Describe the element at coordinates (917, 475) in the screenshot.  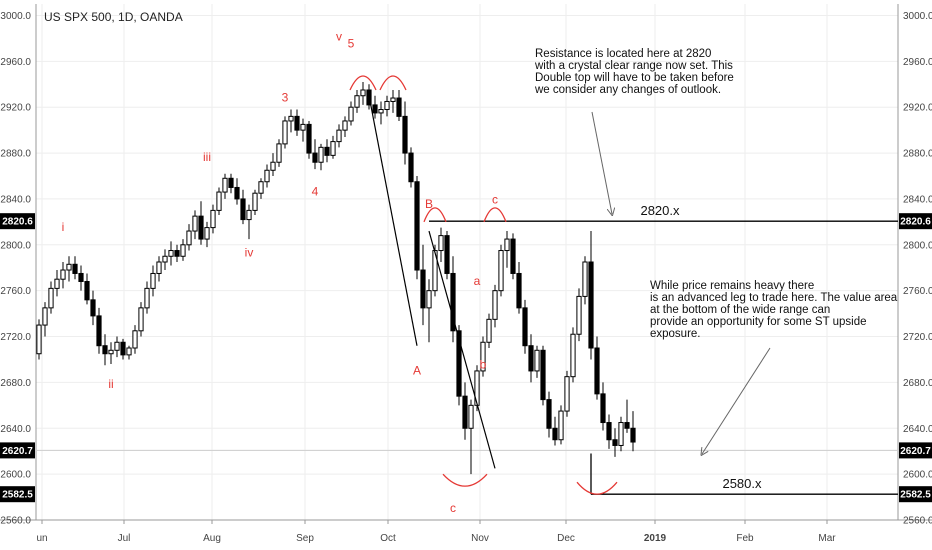
I see `y-tick-label-right: 2600.0` at that location.